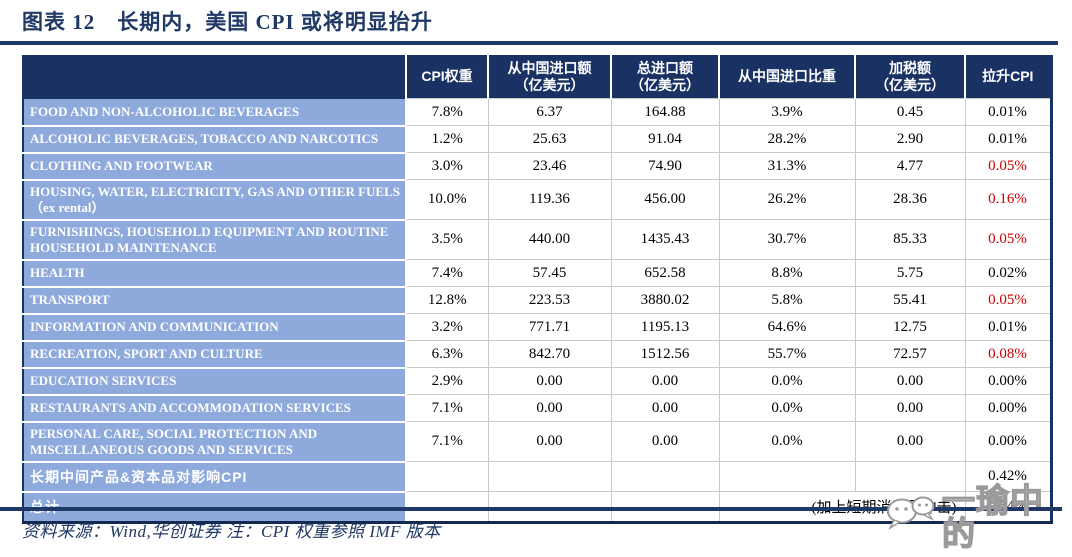  Describe the element at coordinates (549, 166) in the screenshot. I see `value-cell: 23.46` at that location.